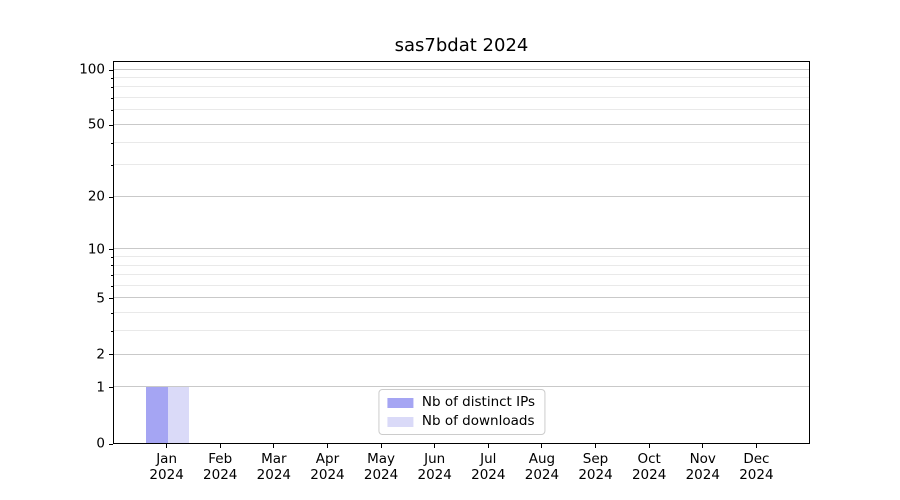 The height and width of the screenshot is (500, 900). I want to click on x-tick-label-month: Nov, so click(702, 459).